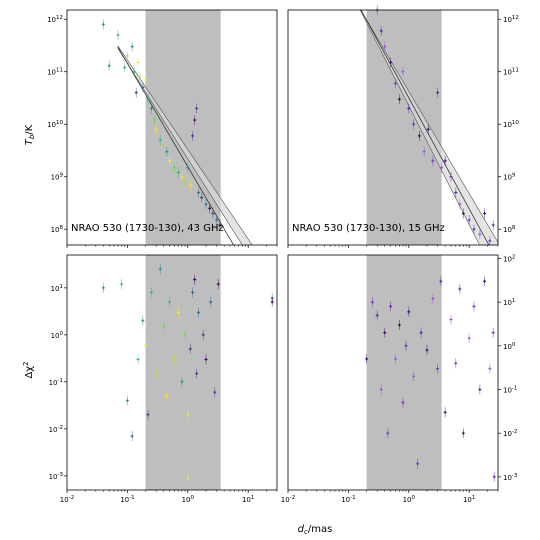 The height and width of the screenshot is (540, 540). What do you see at coordinates (509, 177) in the screenshot?
I see `y-tick-label: 109` at bounding box center [509, 177].